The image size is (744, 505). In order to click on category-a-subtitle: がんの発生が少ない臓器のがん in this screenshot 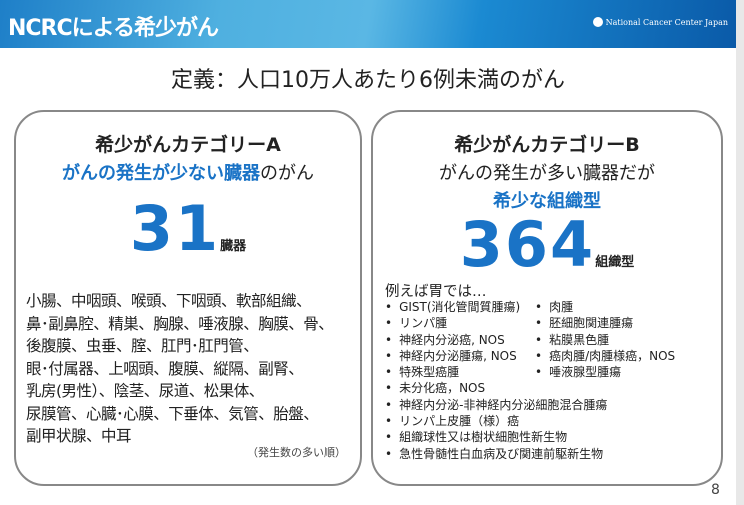, I will do `click(188, 172)`.